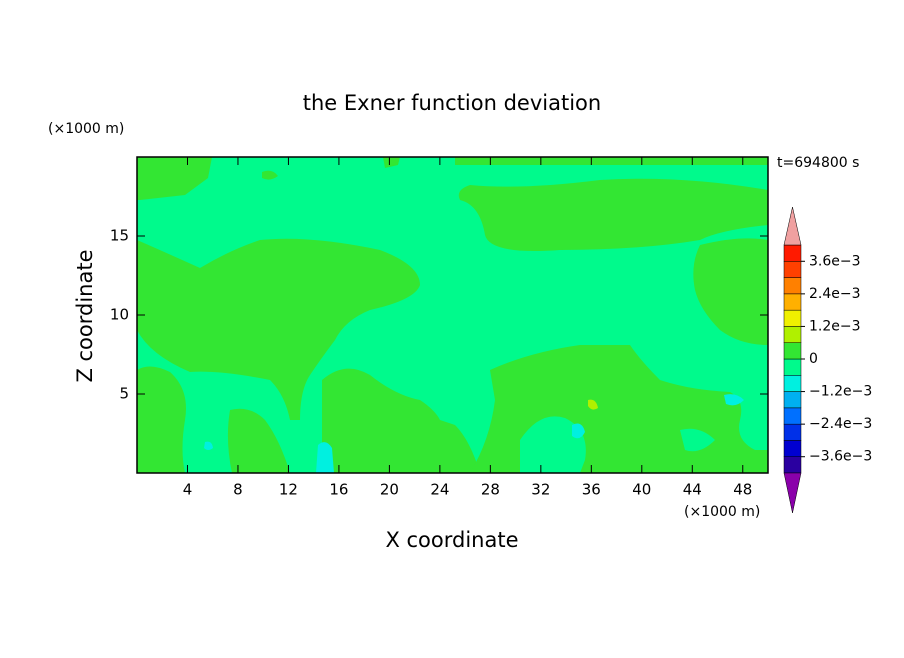  Describe the element at coordinates (85, 315) in the screenshot. I see `y-axis-label: Z coordinate` at that location.